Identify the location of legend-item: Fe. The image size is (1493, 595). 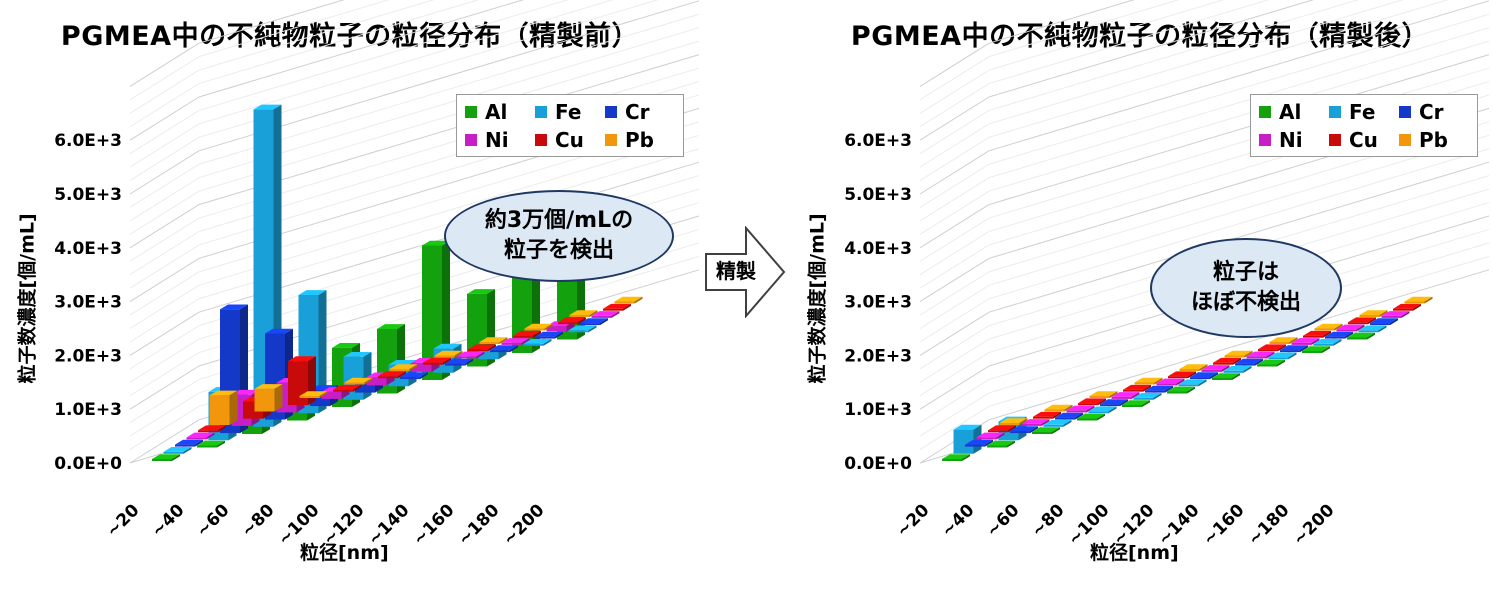
(570, 112).